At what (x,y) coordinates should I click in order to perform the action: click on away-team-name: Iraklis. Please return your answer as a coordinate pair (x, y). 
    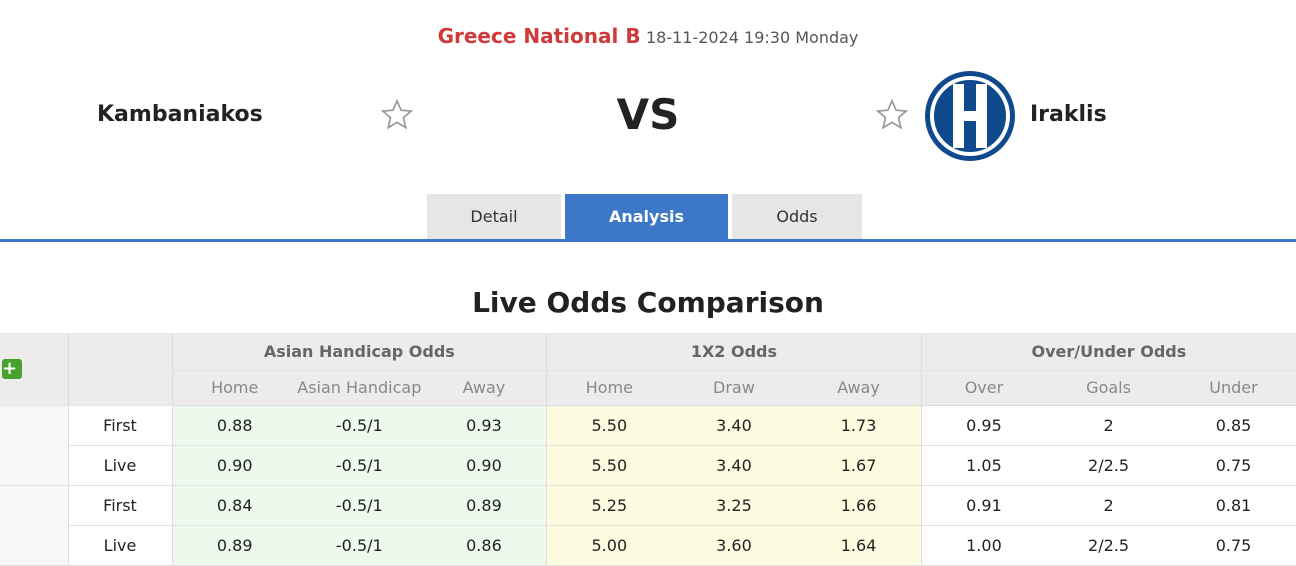
    Looking at the image, I should click on (1068, 114).